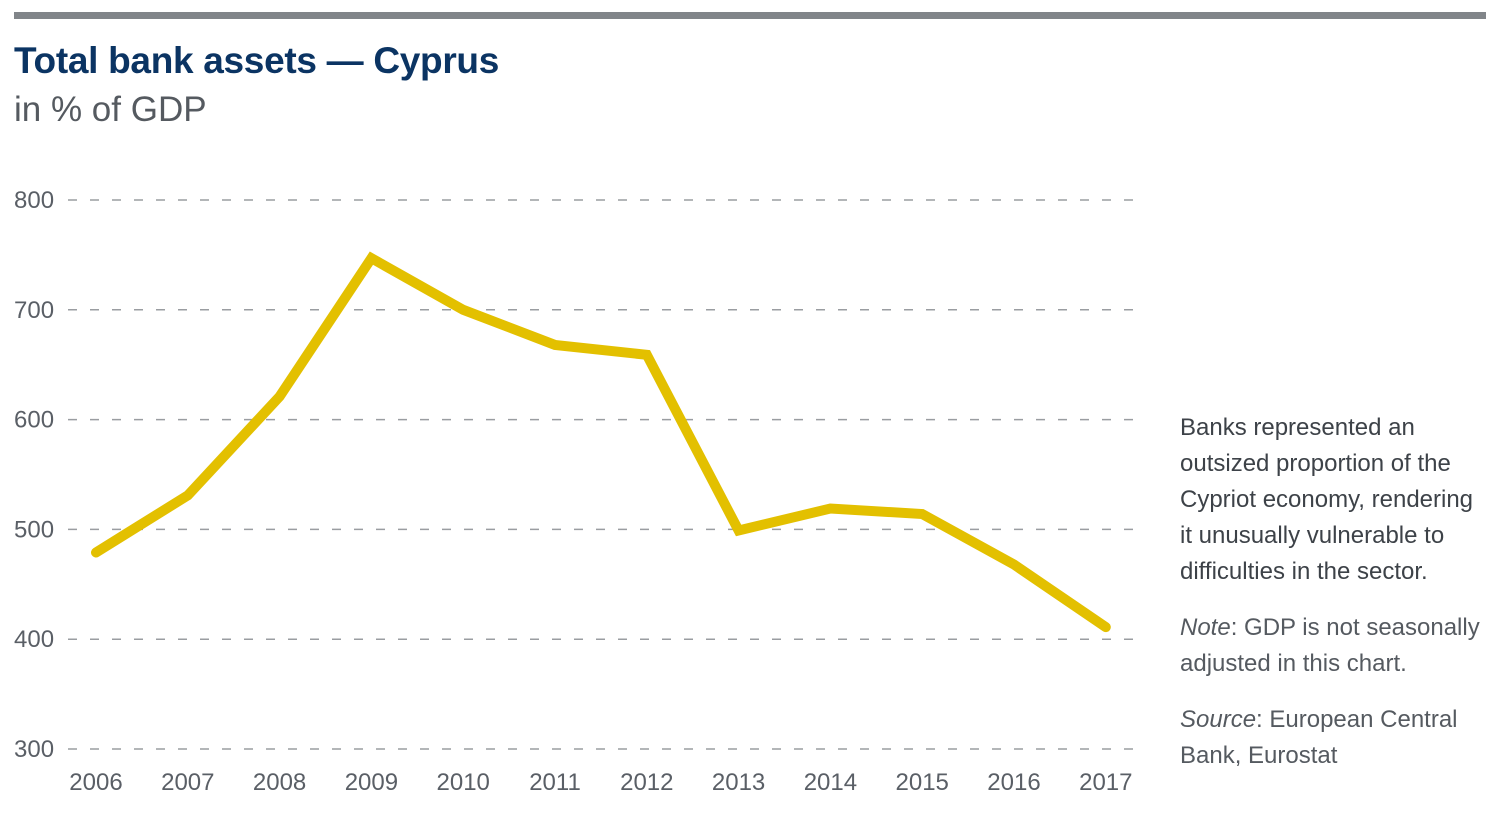 The height and width of the screenshot is (820, 1501). I want to click on x-tick-label-2009: 2009, so click(371, 782).